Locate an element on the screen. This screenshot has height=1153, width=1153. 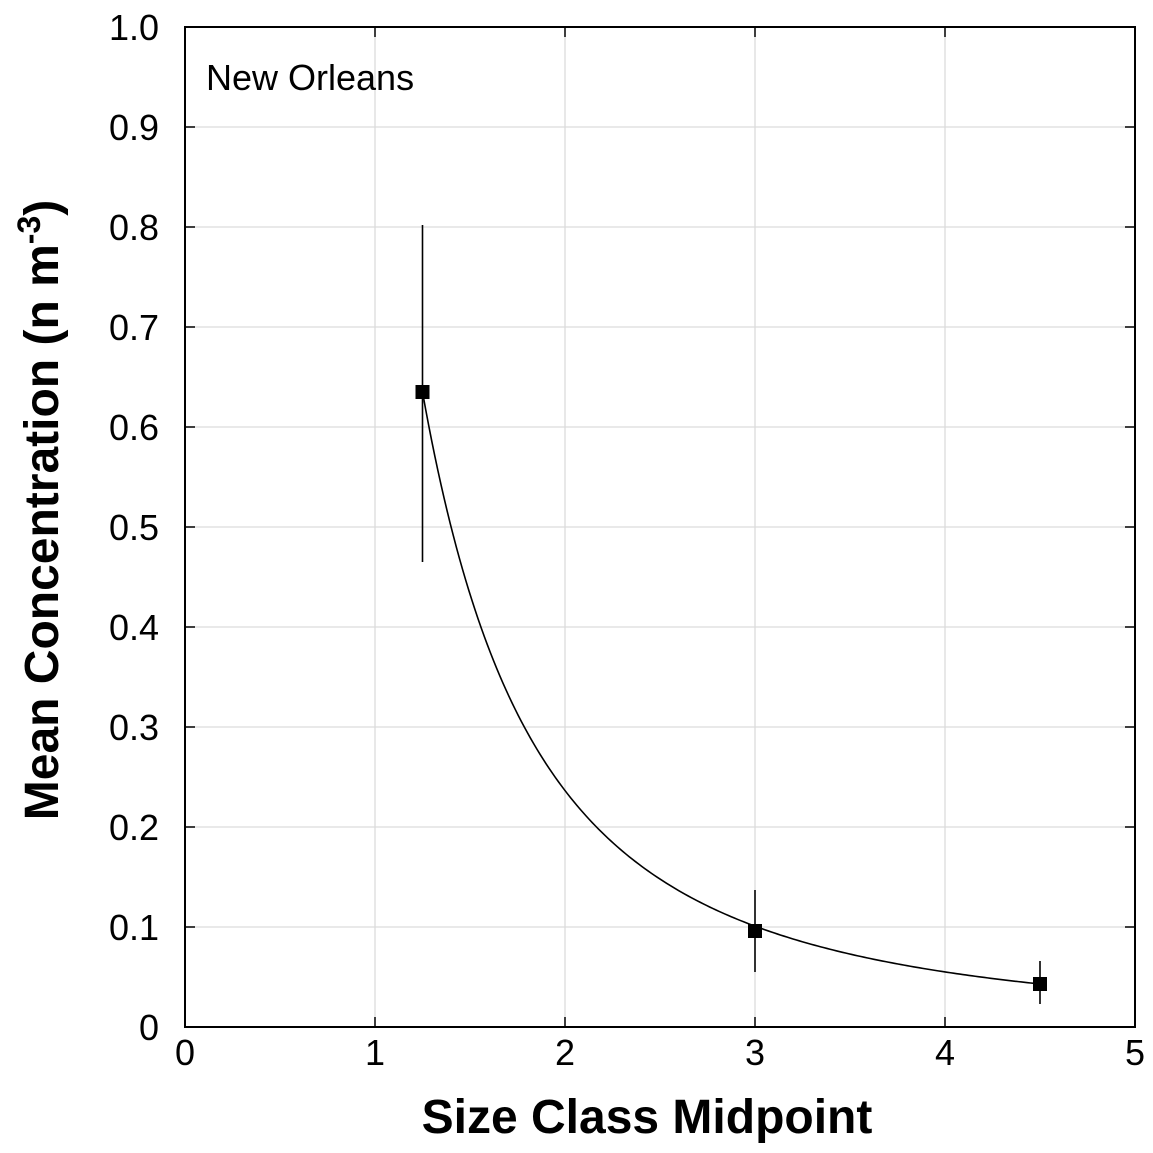
y-tick-labels: 0 0.1 0.2 0.3 0.4 0.5 0.6 0.7 0.8 0.9 1.0 is located at coordinates (134, 527).